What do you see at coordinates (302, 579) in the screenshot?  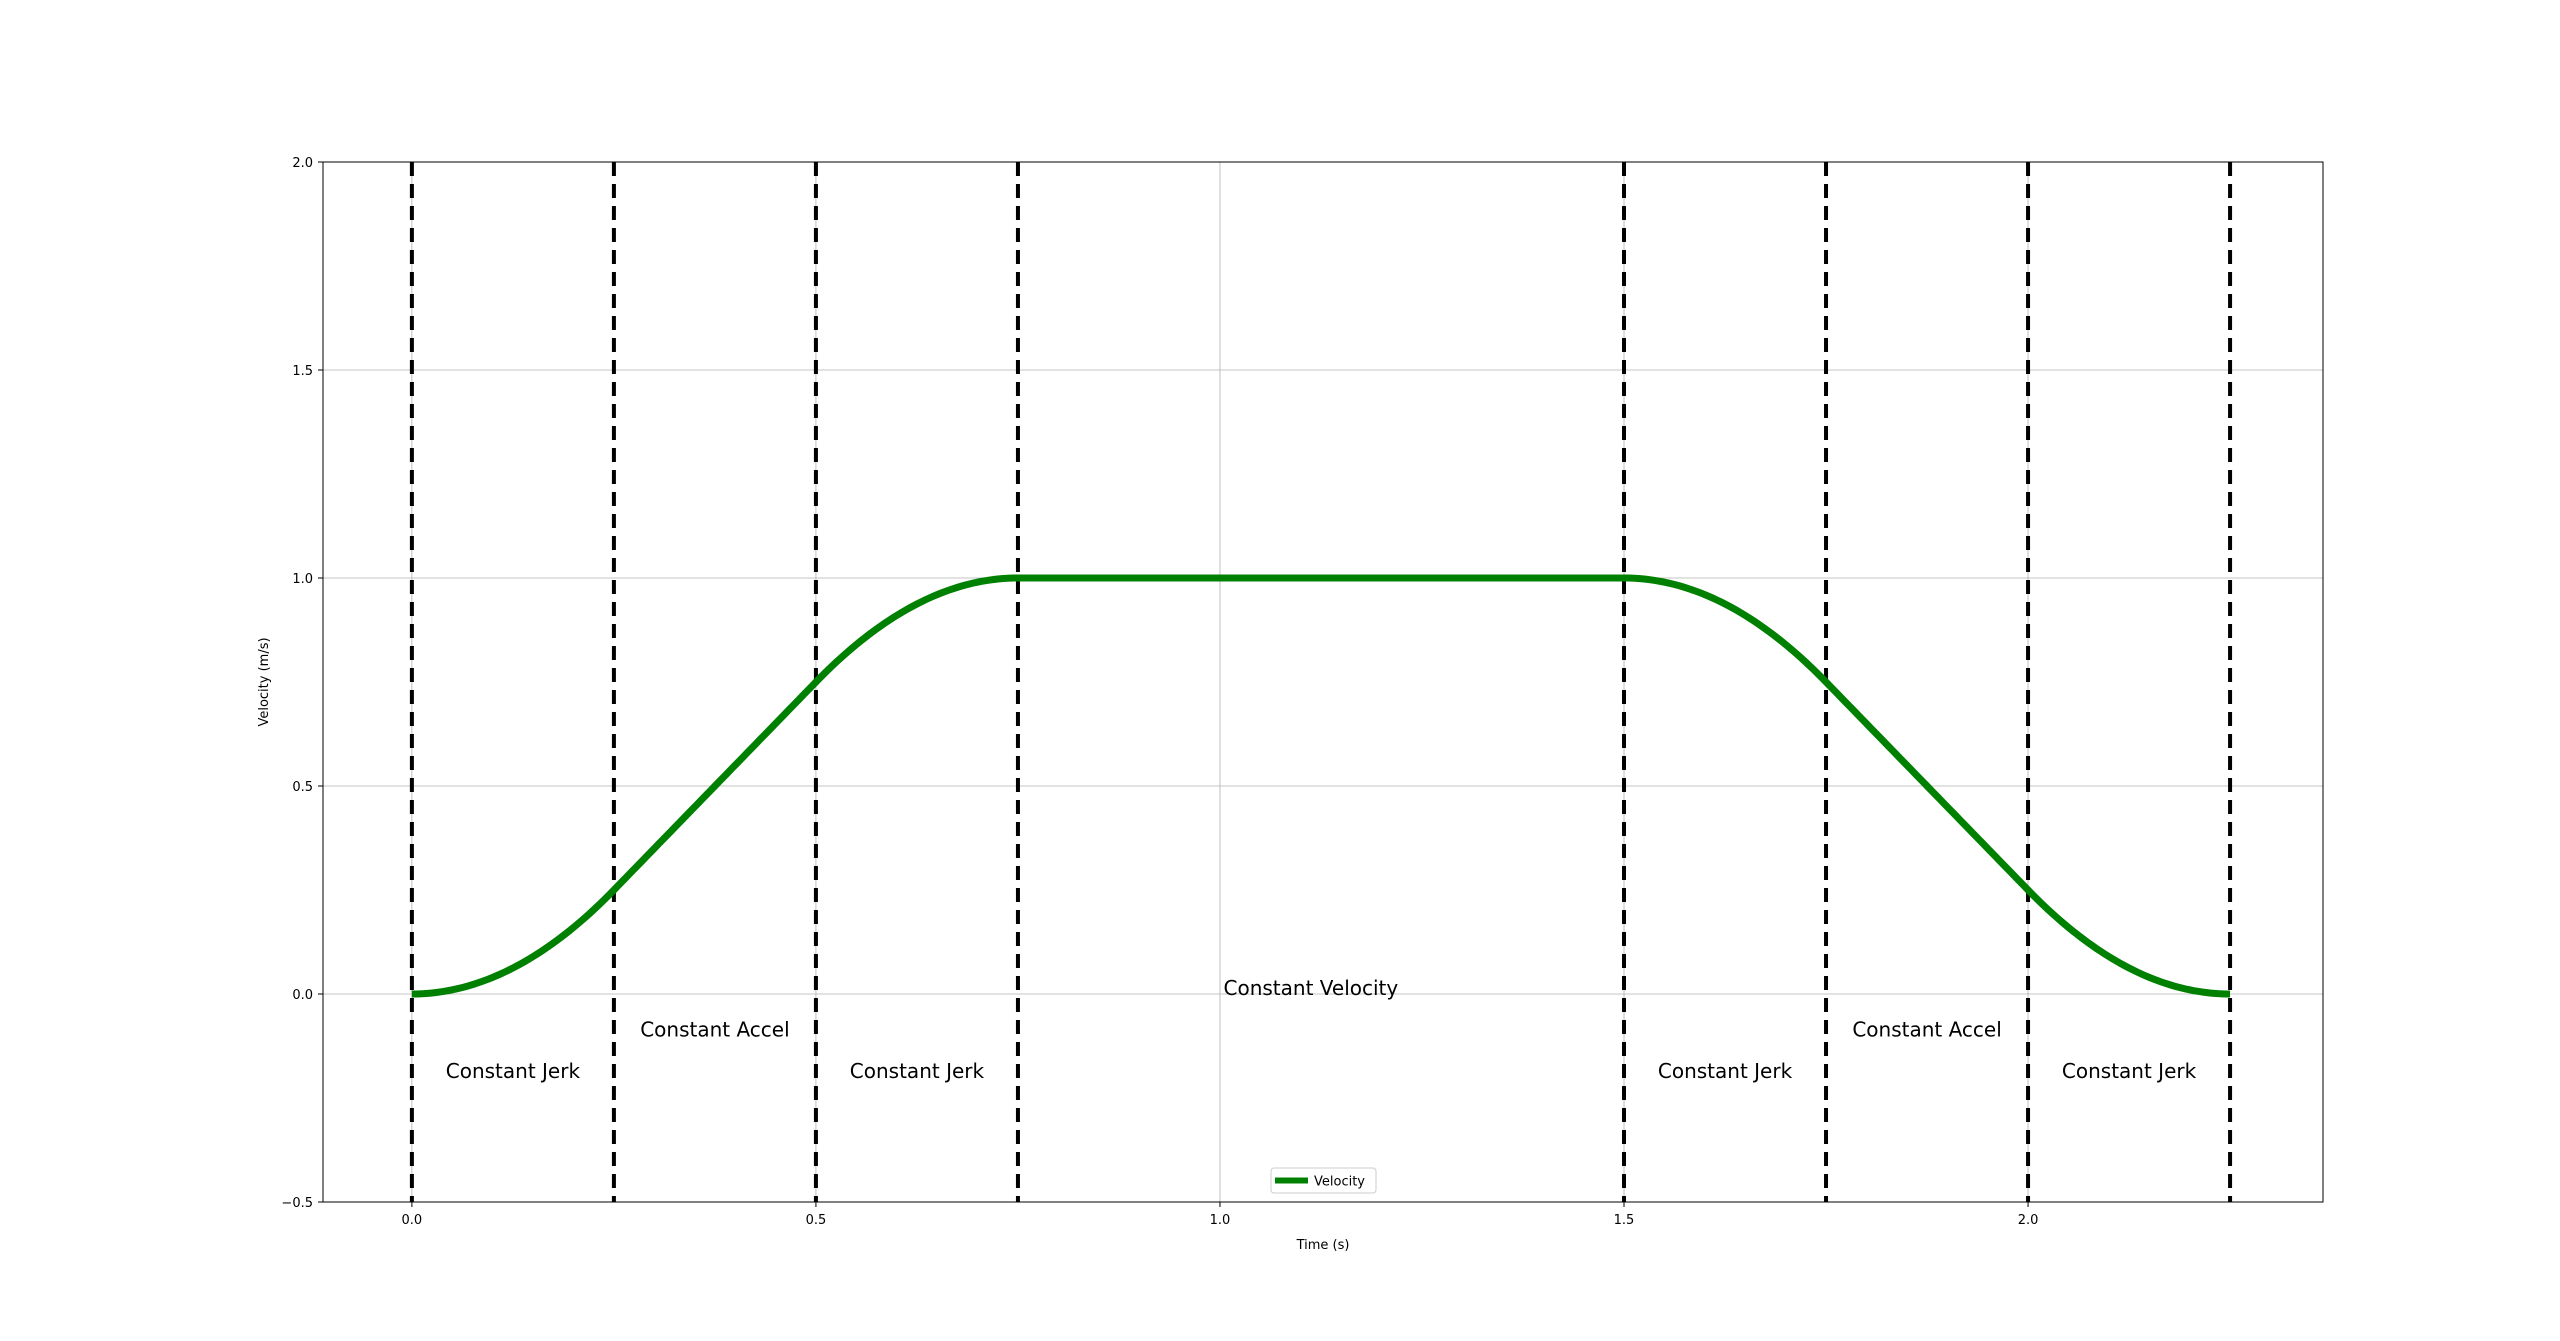 I see `y-tick-label: 1.0` at bounding box center [302, 579].